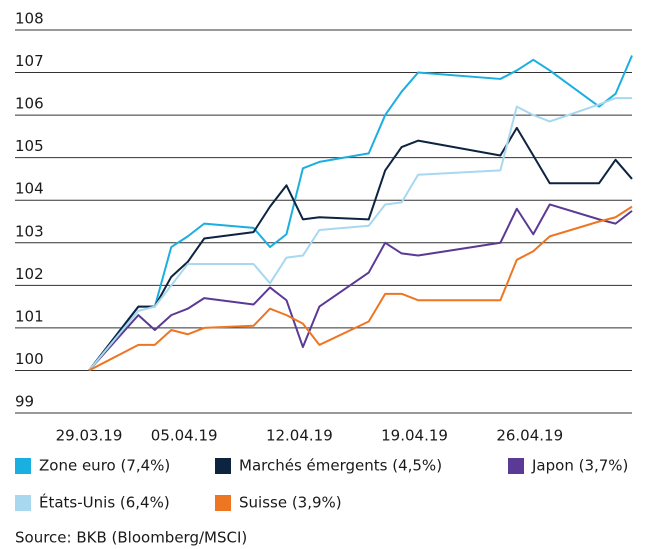 Image resolution: width=662 pixels, height=549 pixels. Describe the element at coordinates (299, 436) in the screenshot. I see `x-tick-label: 12.04.19` at that location.